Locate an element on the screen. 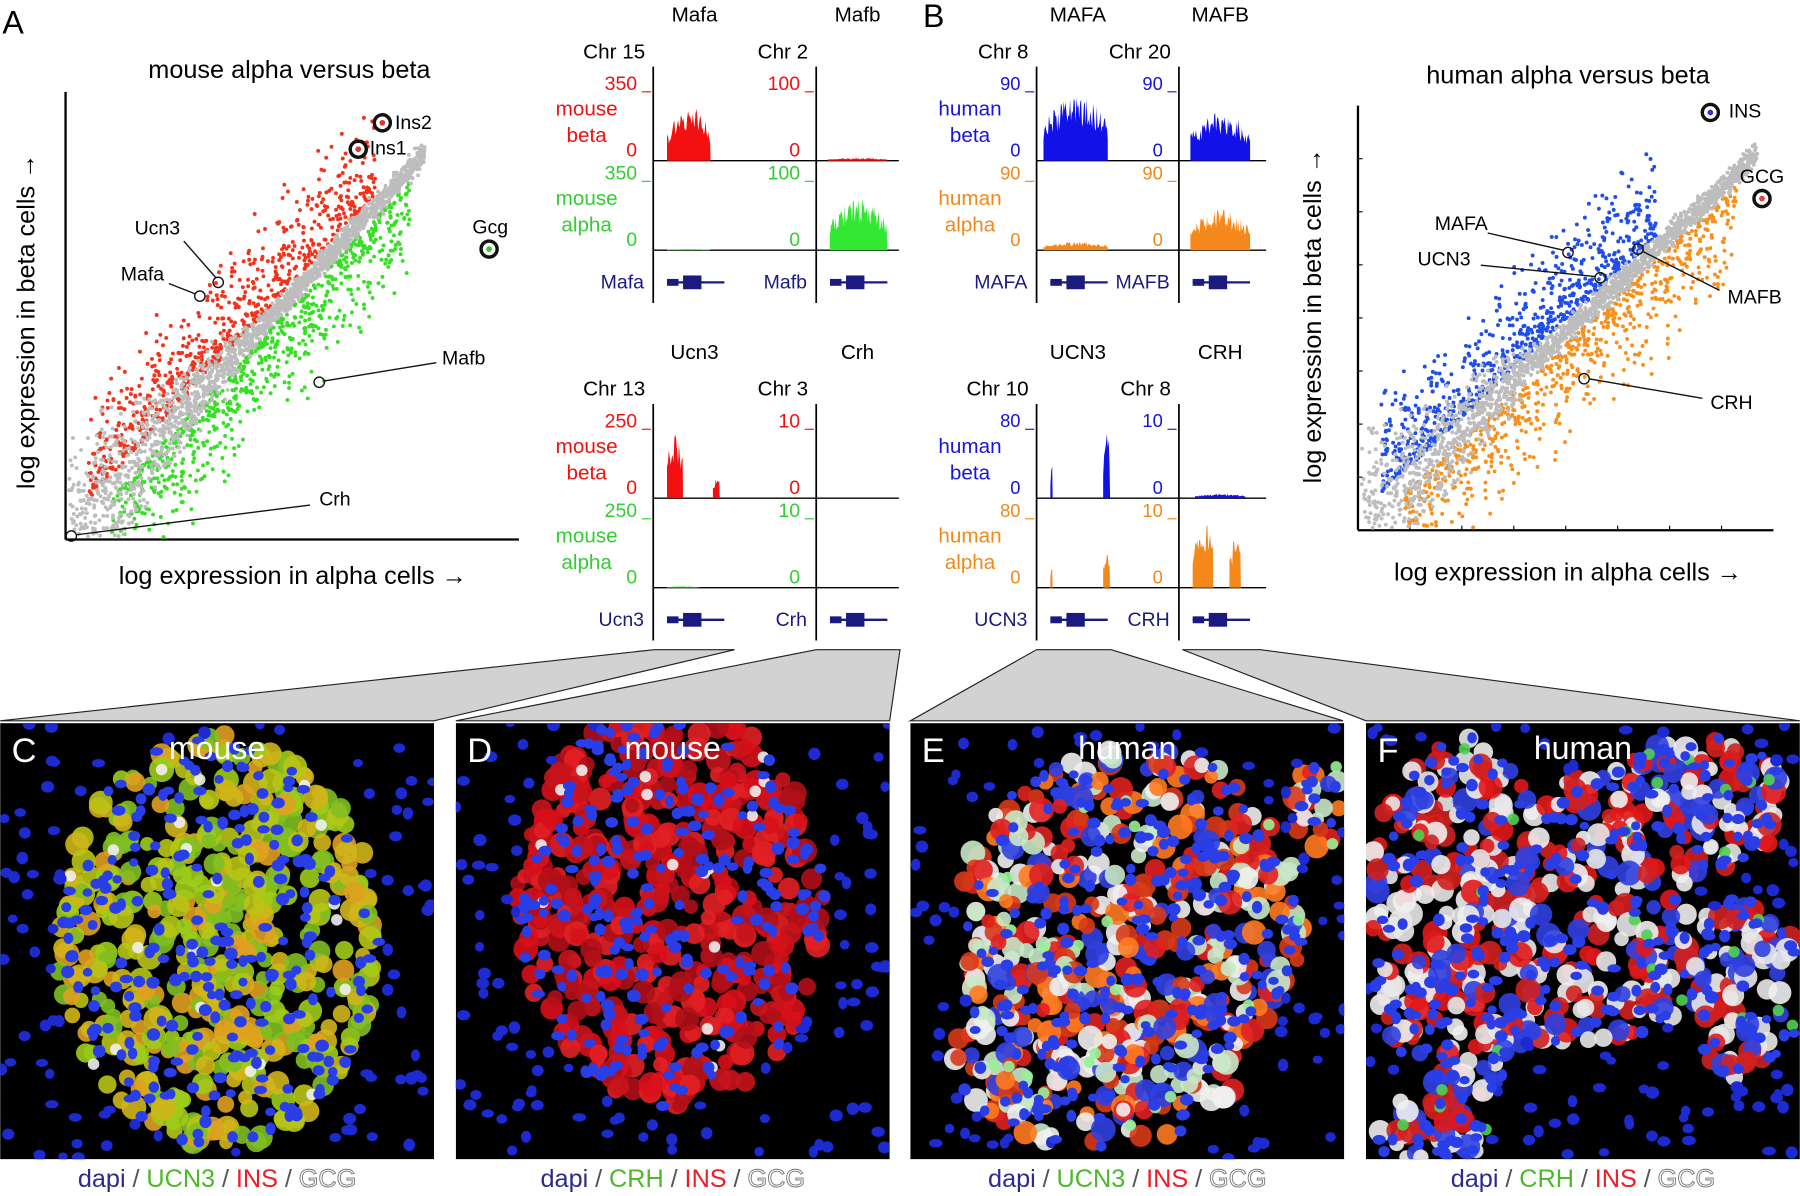  scatter-title: human alpha versus beta is located at coordinates (1568, 76).